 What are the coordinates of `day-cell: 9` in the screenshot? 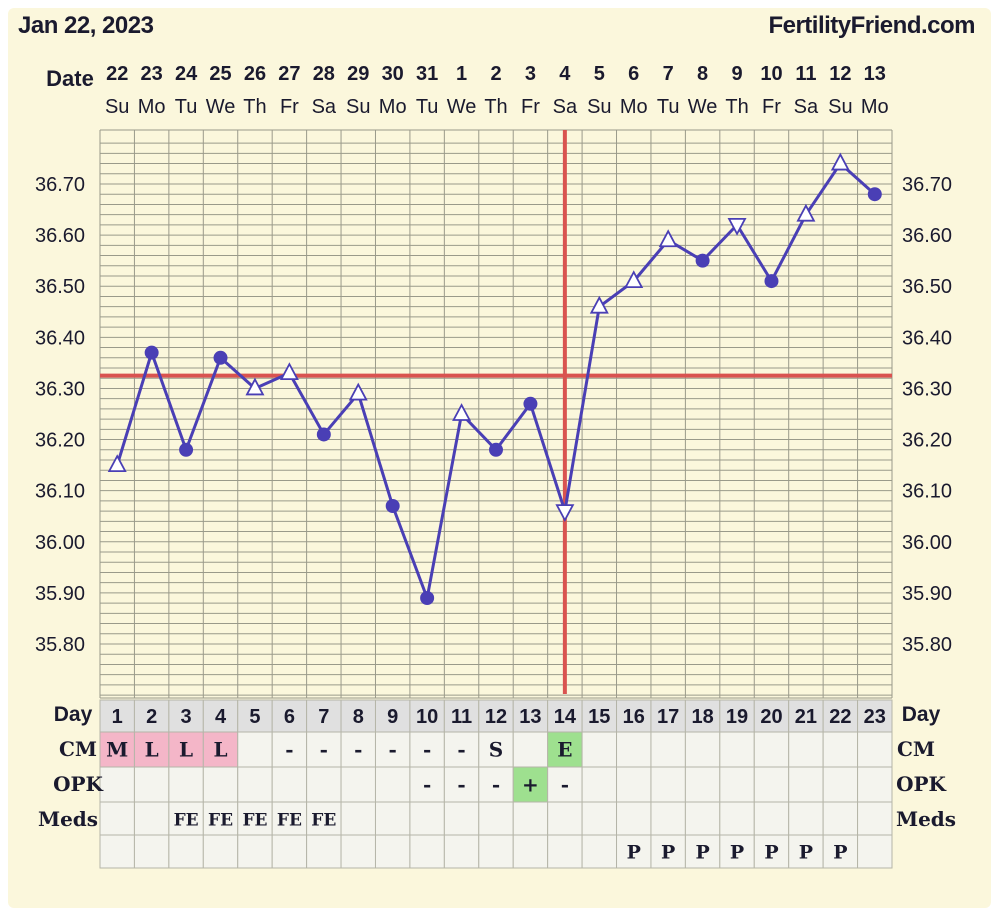 It's located at (392, 717).